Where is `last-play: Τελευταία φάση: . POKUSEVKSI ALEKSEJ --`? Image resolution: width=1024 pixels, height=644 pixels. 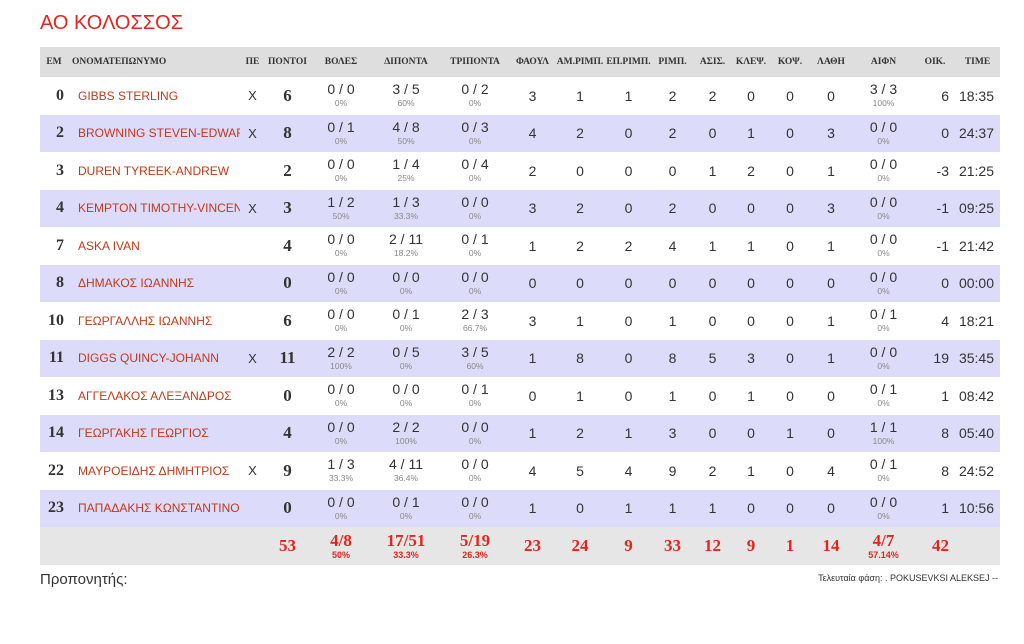
last-play: Τελευταία φάση: . POKUSEVKSI ALEKSEJ -- is located at coordinates (908, 578).